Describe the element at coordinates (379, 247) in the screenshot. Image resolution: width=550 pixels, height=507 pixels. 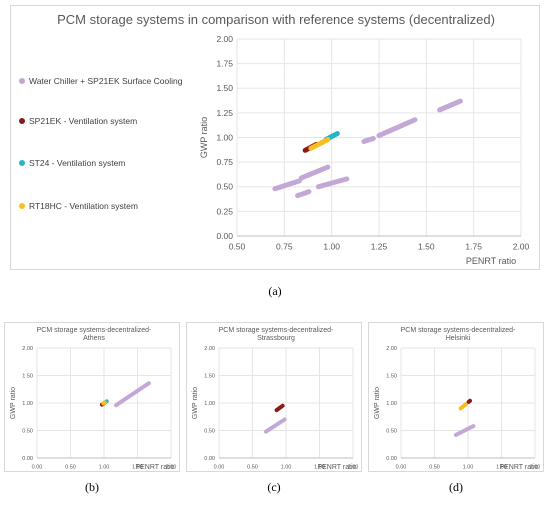
I see `x-tick-label: 1.25` at that location.